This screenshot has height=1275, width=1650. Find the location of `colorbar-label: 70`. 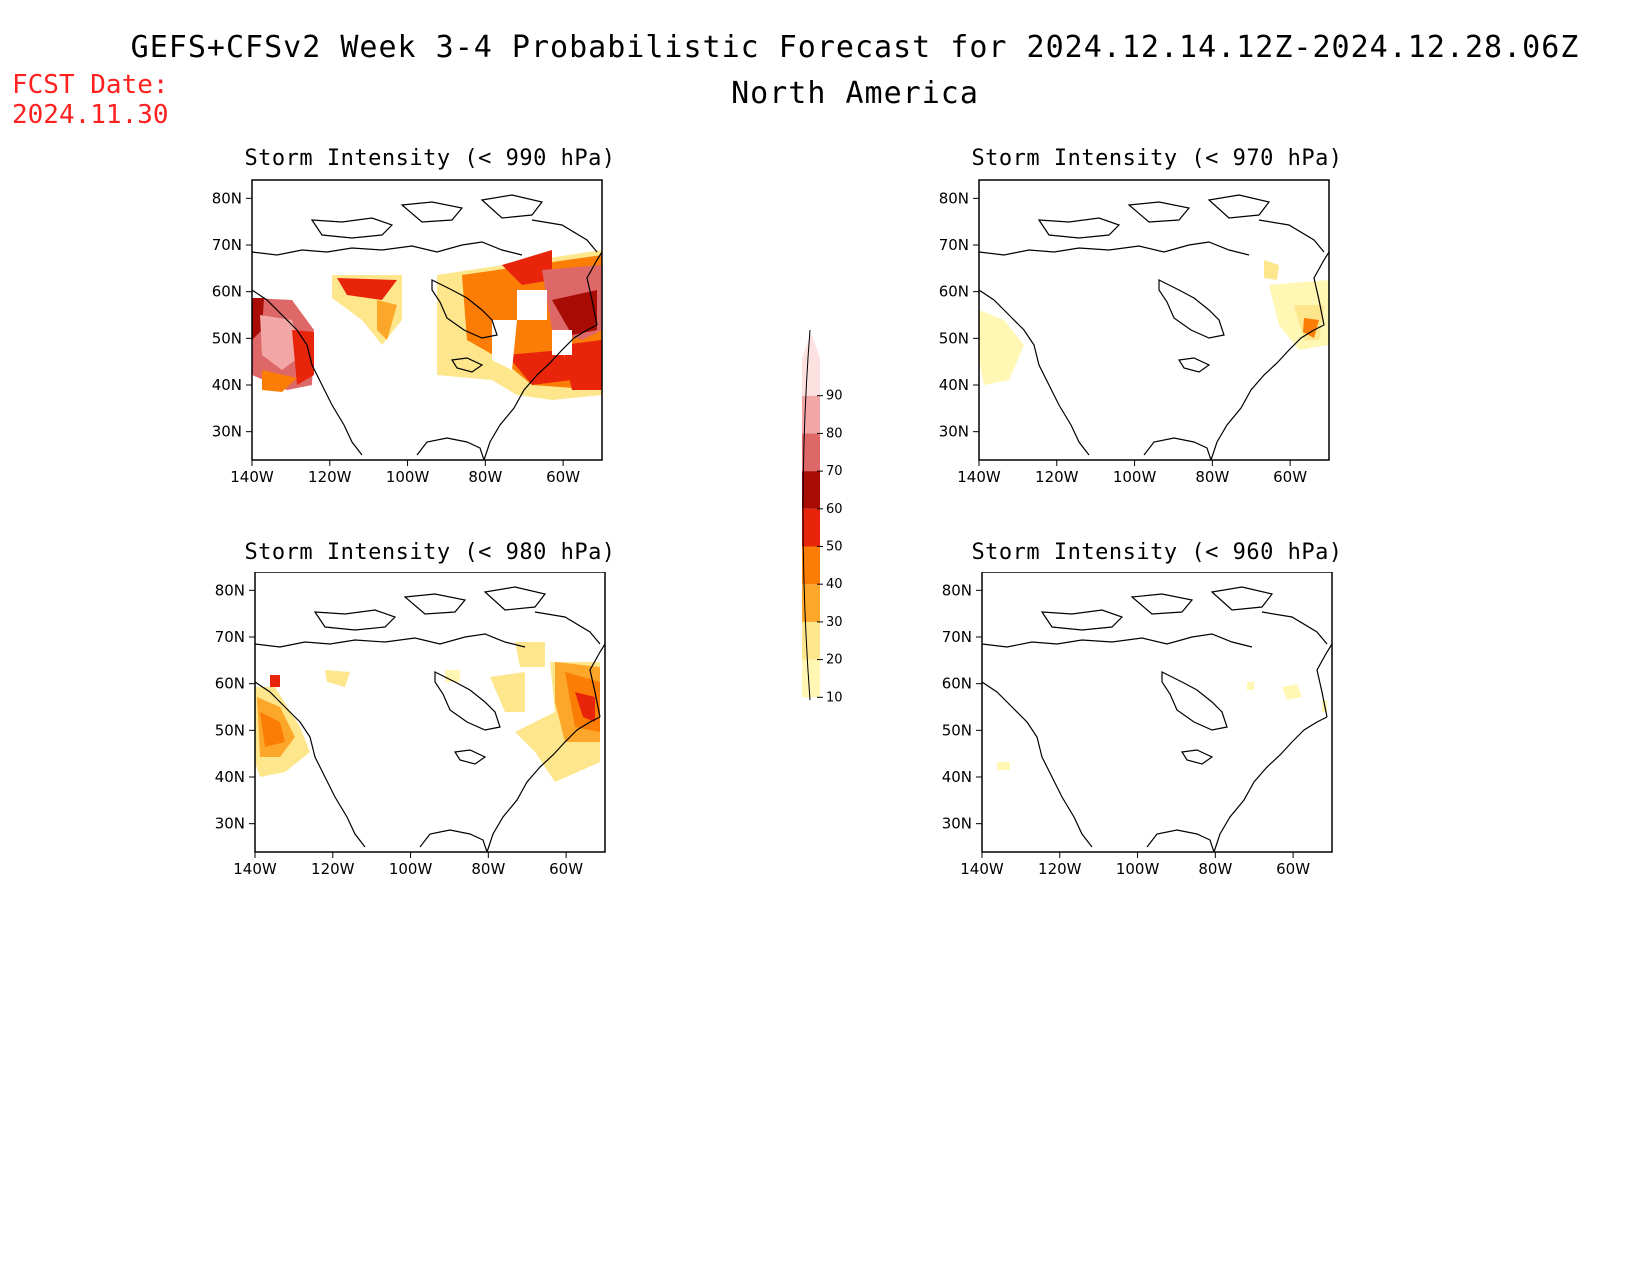

colorbar-label: 70 is located at coordinates (834, 471).